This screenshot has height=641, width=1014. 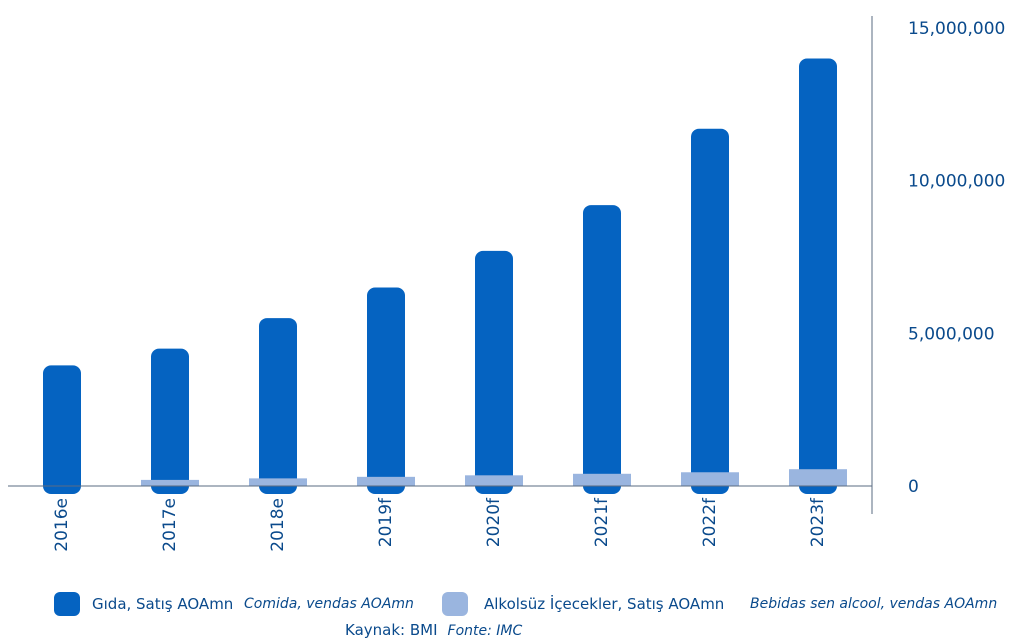 What do you see at coordinates (604, 604) in the screenshot?
I see `legend-label-soft-drinks: Alkolsüz İçecekler, Satış AOAmn` at bounding box center [604, 604].